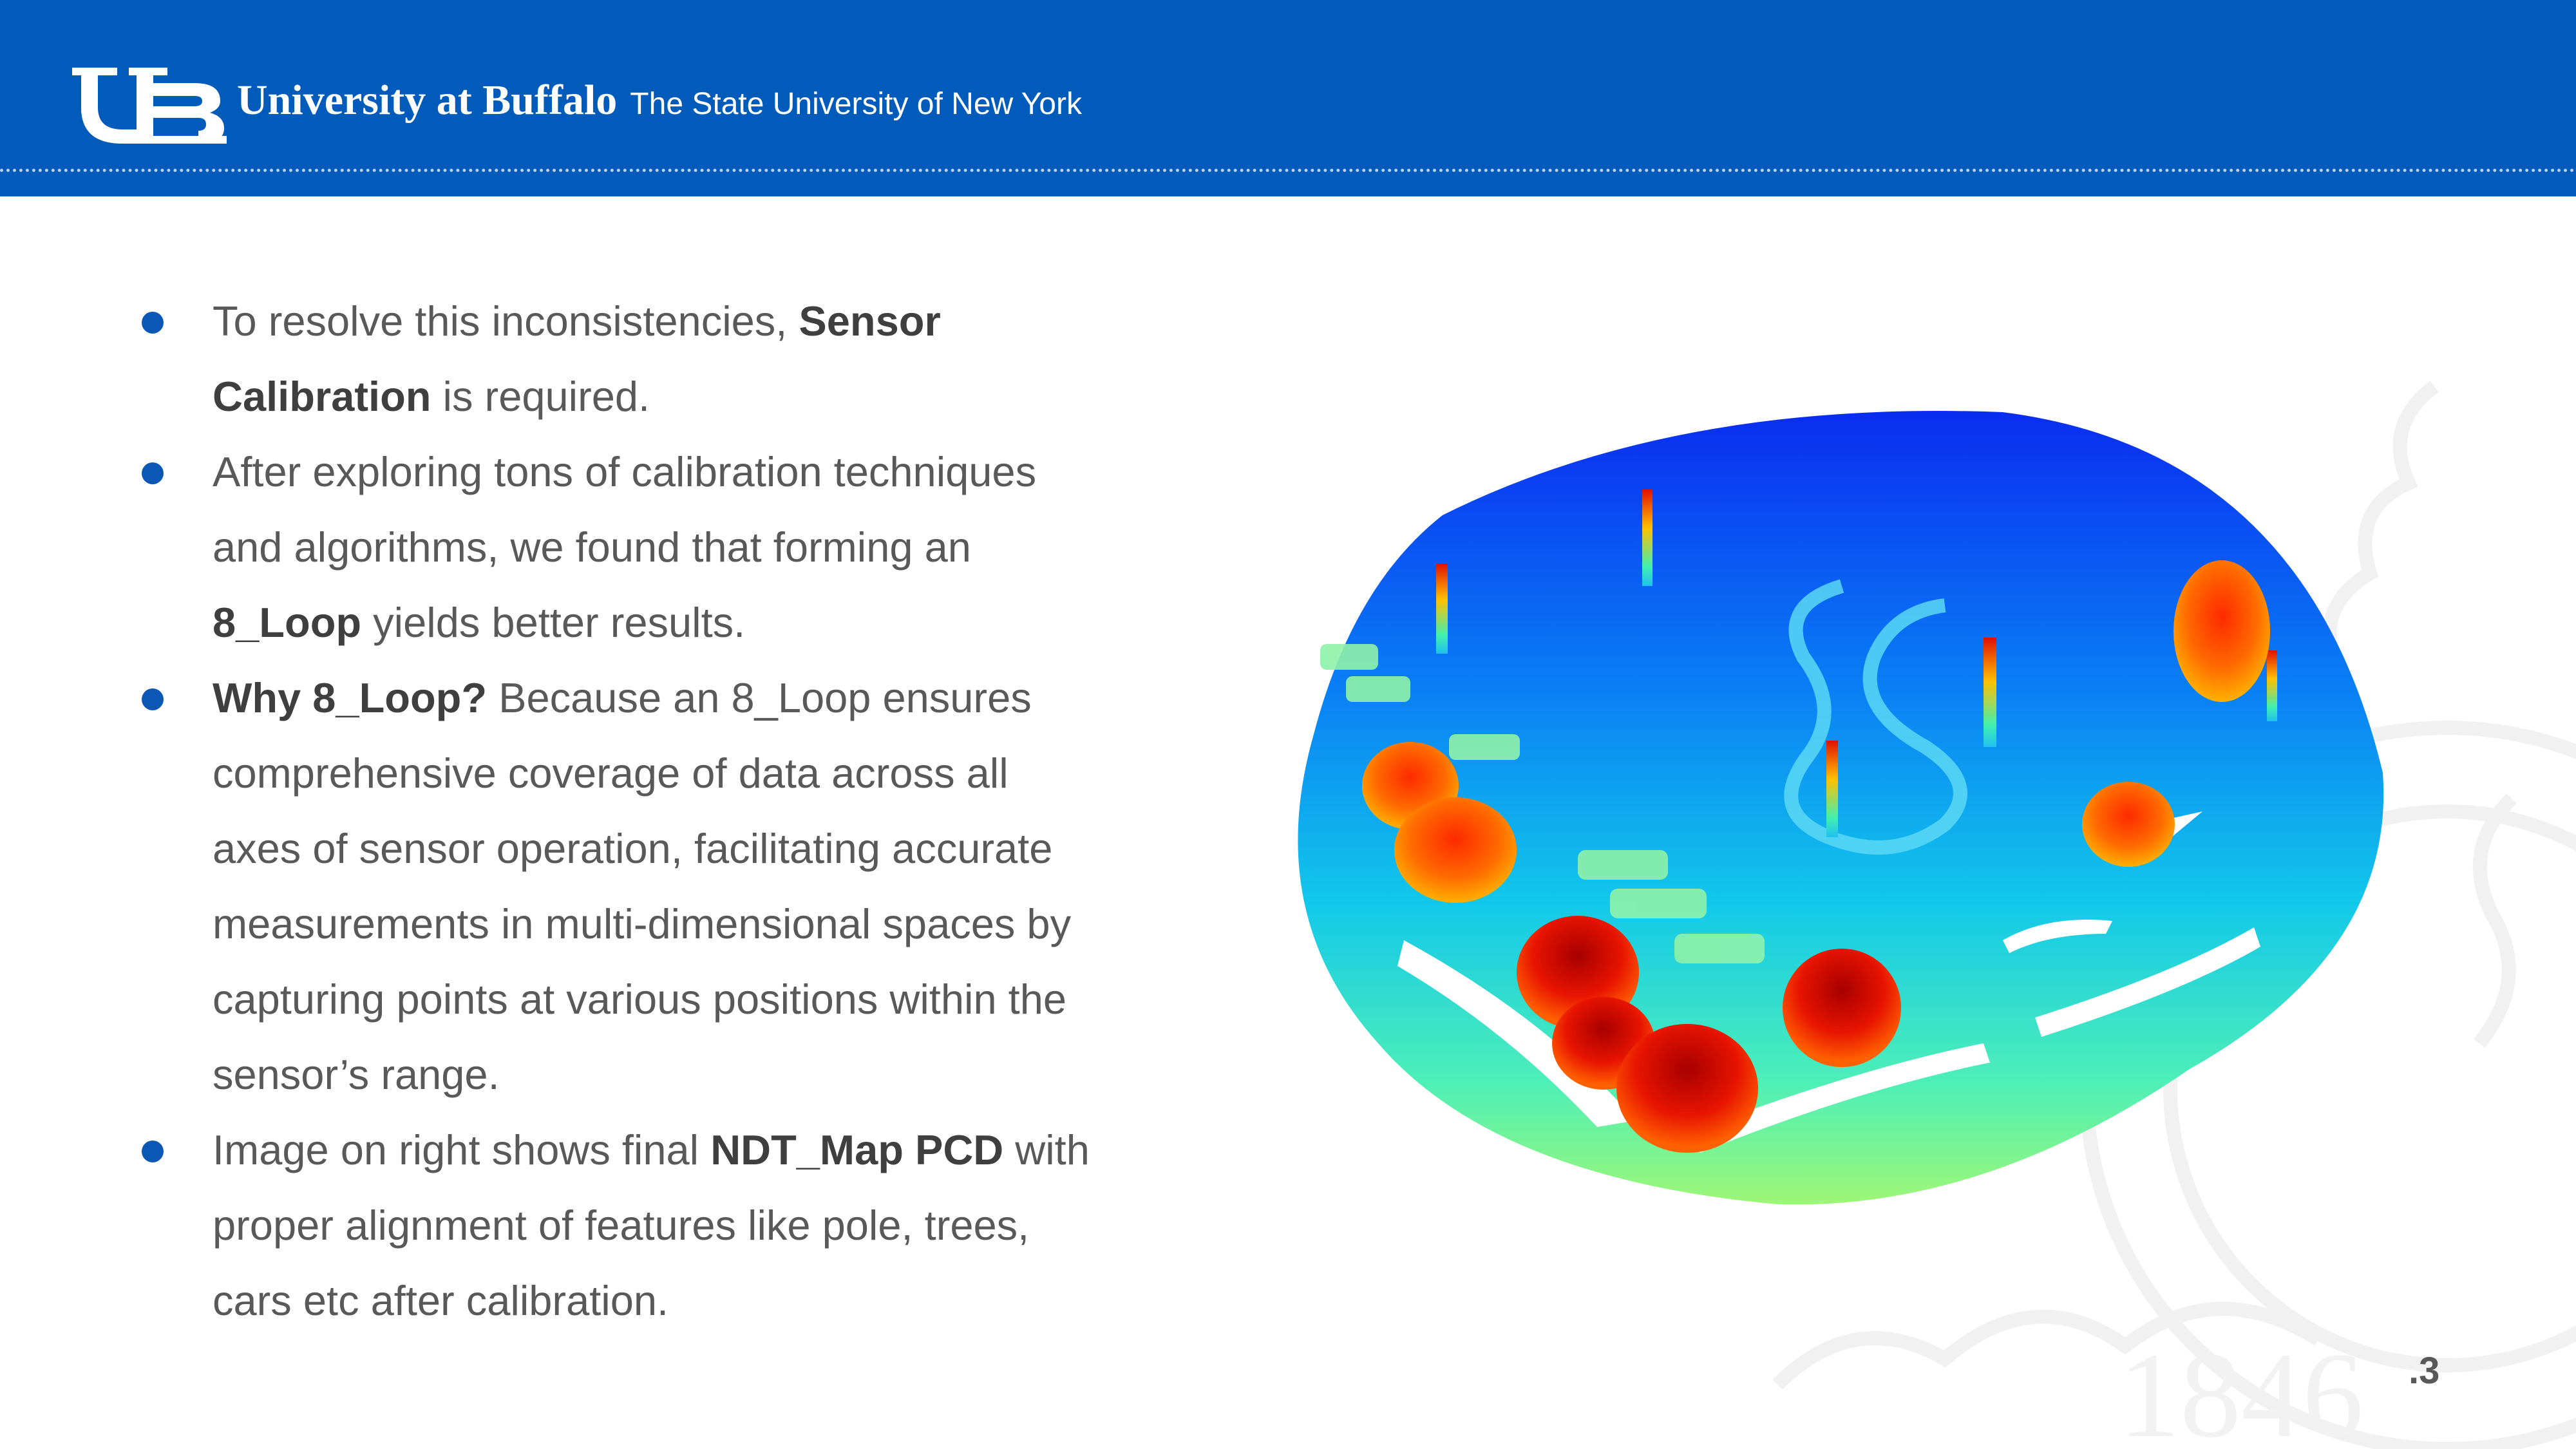 This screenshot has width=2576, height=1449. I want to click on svg-text: 1846, so click(2241, 1388).